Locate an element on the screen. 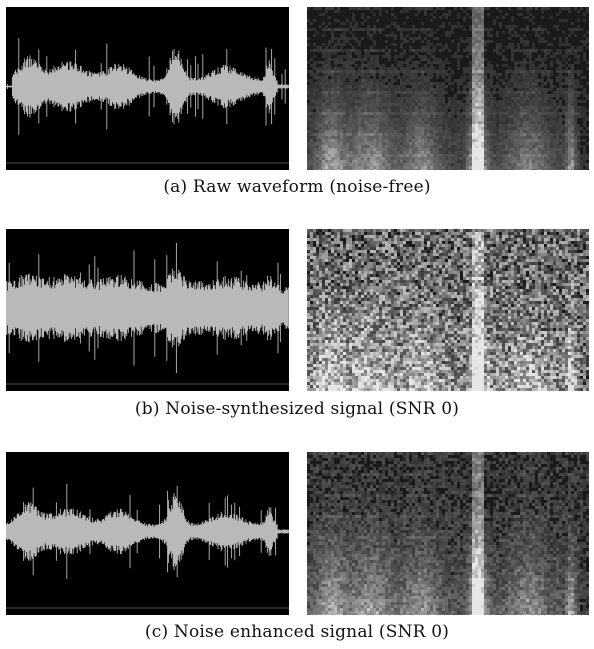 This screenshot has width=594, height=649. spectrogram-c is located at coordinates (448, 533).